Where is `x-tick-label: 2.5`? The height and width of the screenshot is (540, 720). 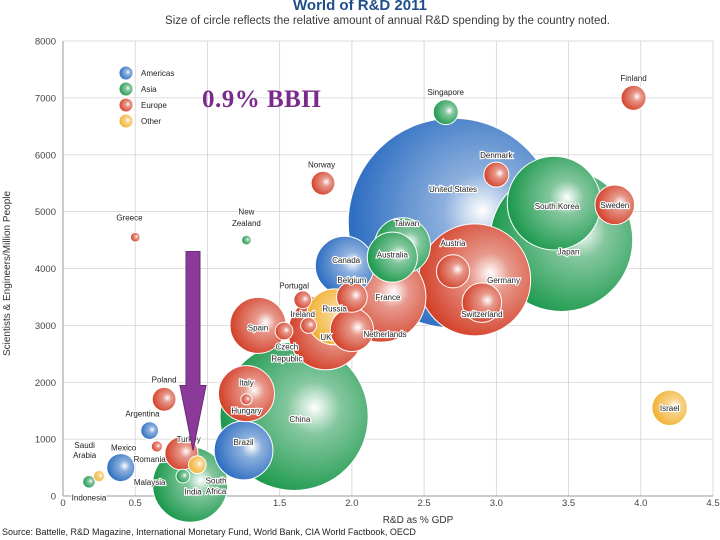 x-tick-label: 2.5 is located at coordinates (424, 503).